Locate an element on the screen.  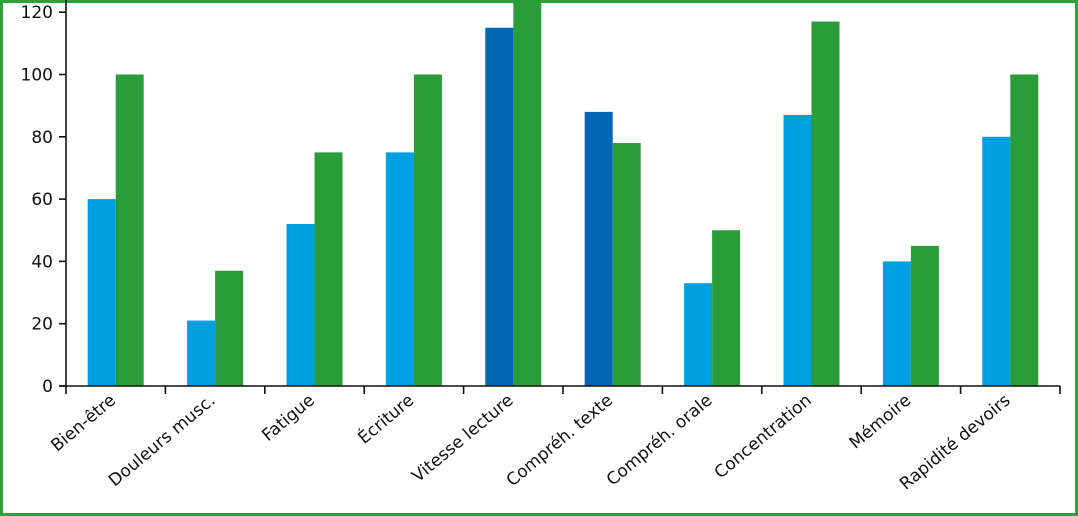
x-tick-label: Bien-être is located at coordinates (83, 423).